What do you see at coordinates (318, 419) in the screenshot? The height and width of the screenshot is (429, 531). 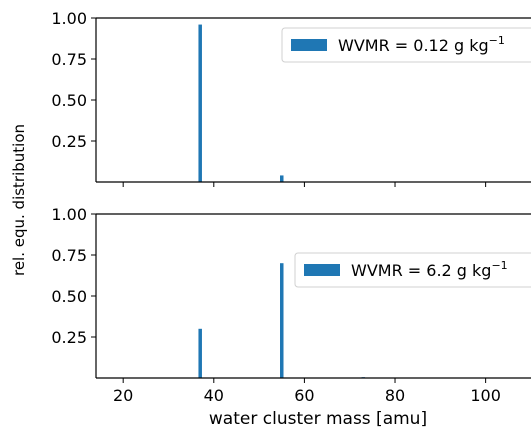 I see `x-axis-label: water cluster mass [amu]` at bounding box center [318, 419].